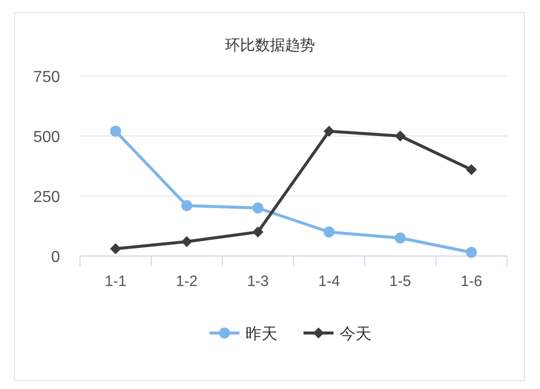 The image size is (540, 389). I want to click on x-tick-label: 1-6, so click(471, 281).